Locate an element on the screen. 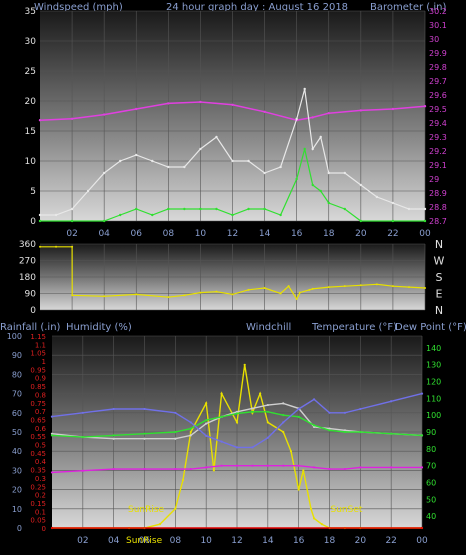 The image size is (466, 555). chart-title: 24 hour graph day : August 16 2018 is located at coordinates (257, 7).